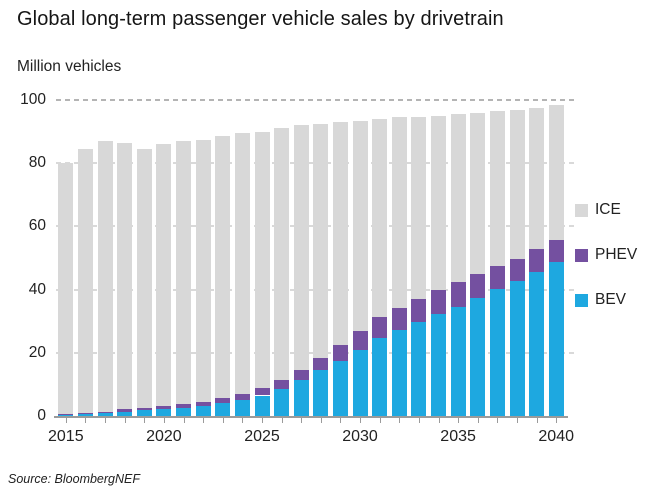  Describe the element at coordinates (340, 388) in the screenshot. I see `bar-segment-bev-2029` at that location.